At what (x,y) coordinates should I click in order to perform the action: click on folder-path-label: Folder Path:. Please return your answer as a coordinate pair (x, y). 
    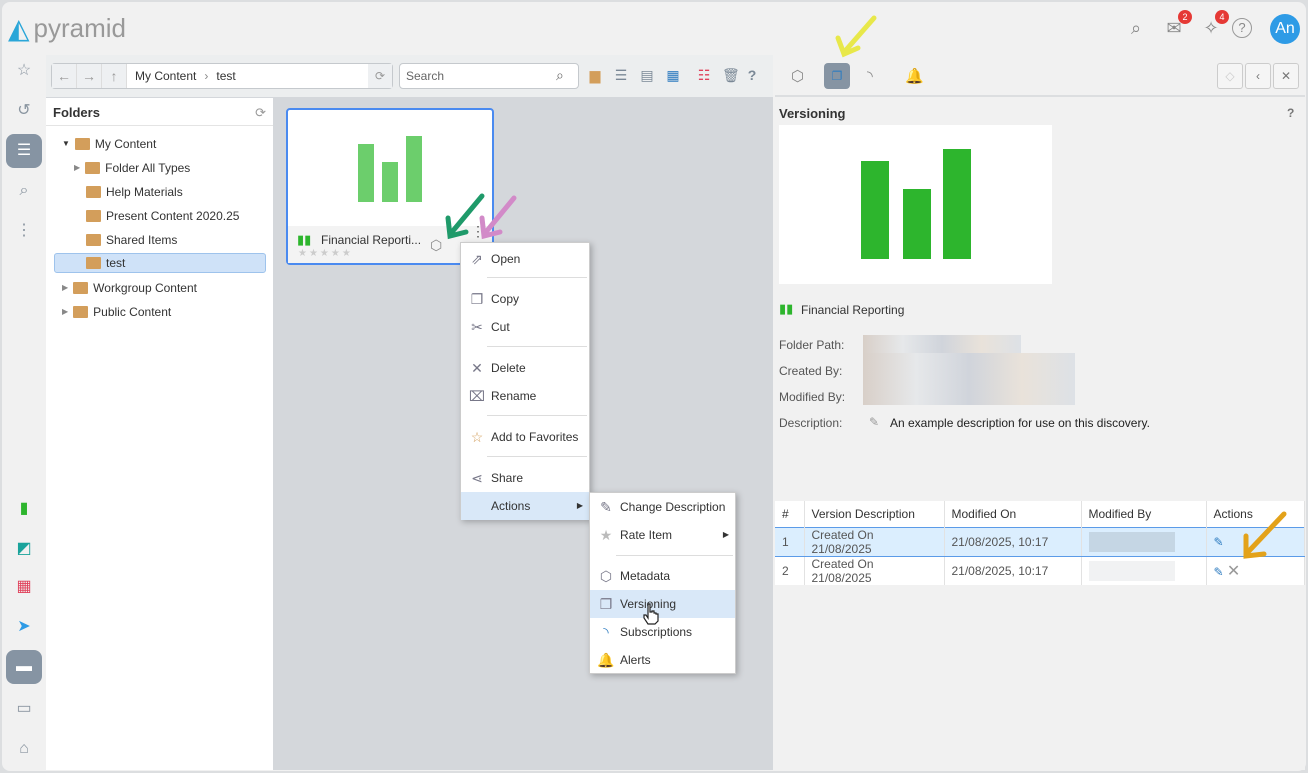
    Looking at the image, I should click on (812, 345).